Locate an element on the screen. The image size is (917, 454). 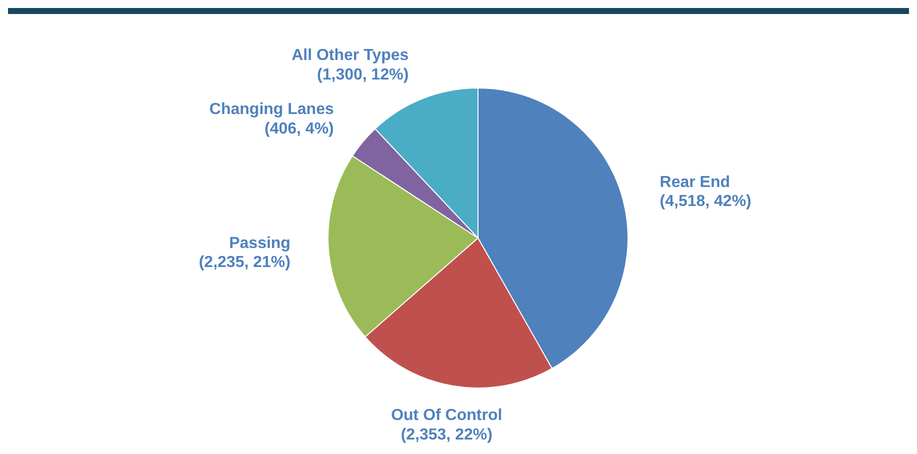
data-label: (1,300, 12%) is located at coordinates (363, 75).